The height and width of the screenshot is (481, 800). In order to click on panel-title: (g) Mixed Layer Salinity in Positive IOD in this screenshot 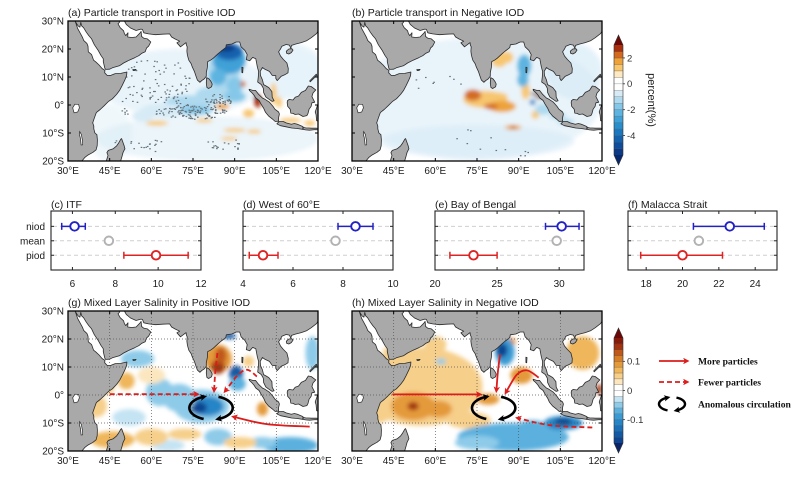, I will do `click(159, 303)`.